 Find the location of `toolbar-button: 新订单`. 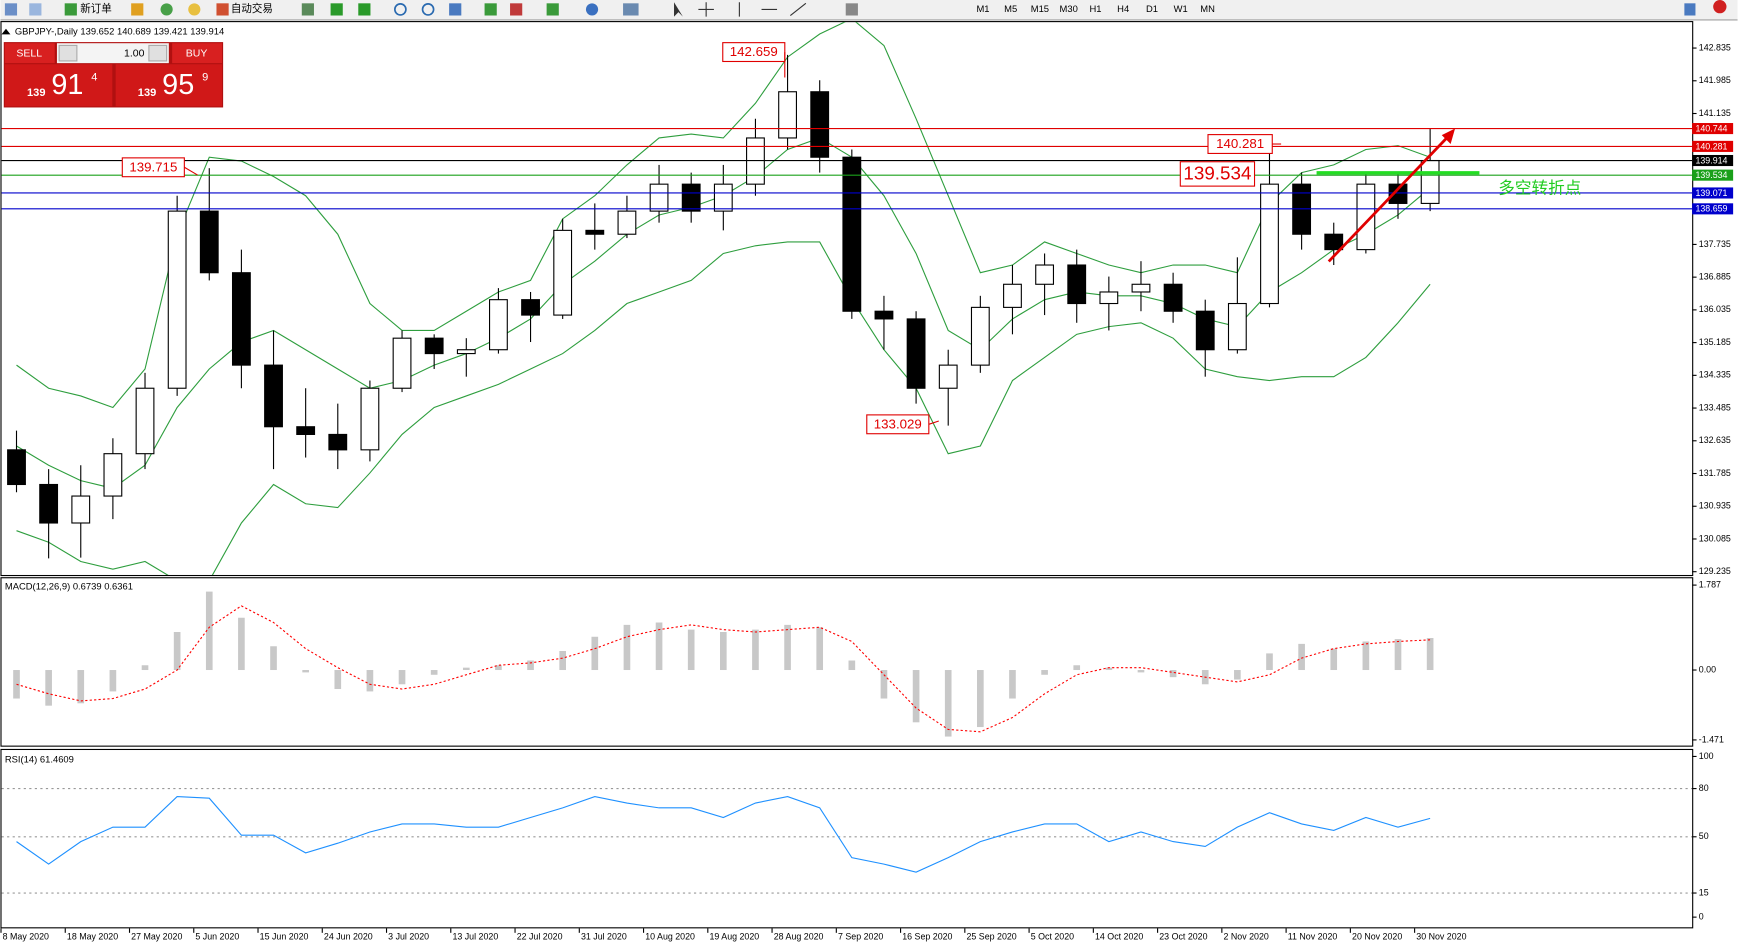

toolbar-button: 新订单 is located at coordinates (96, 8).